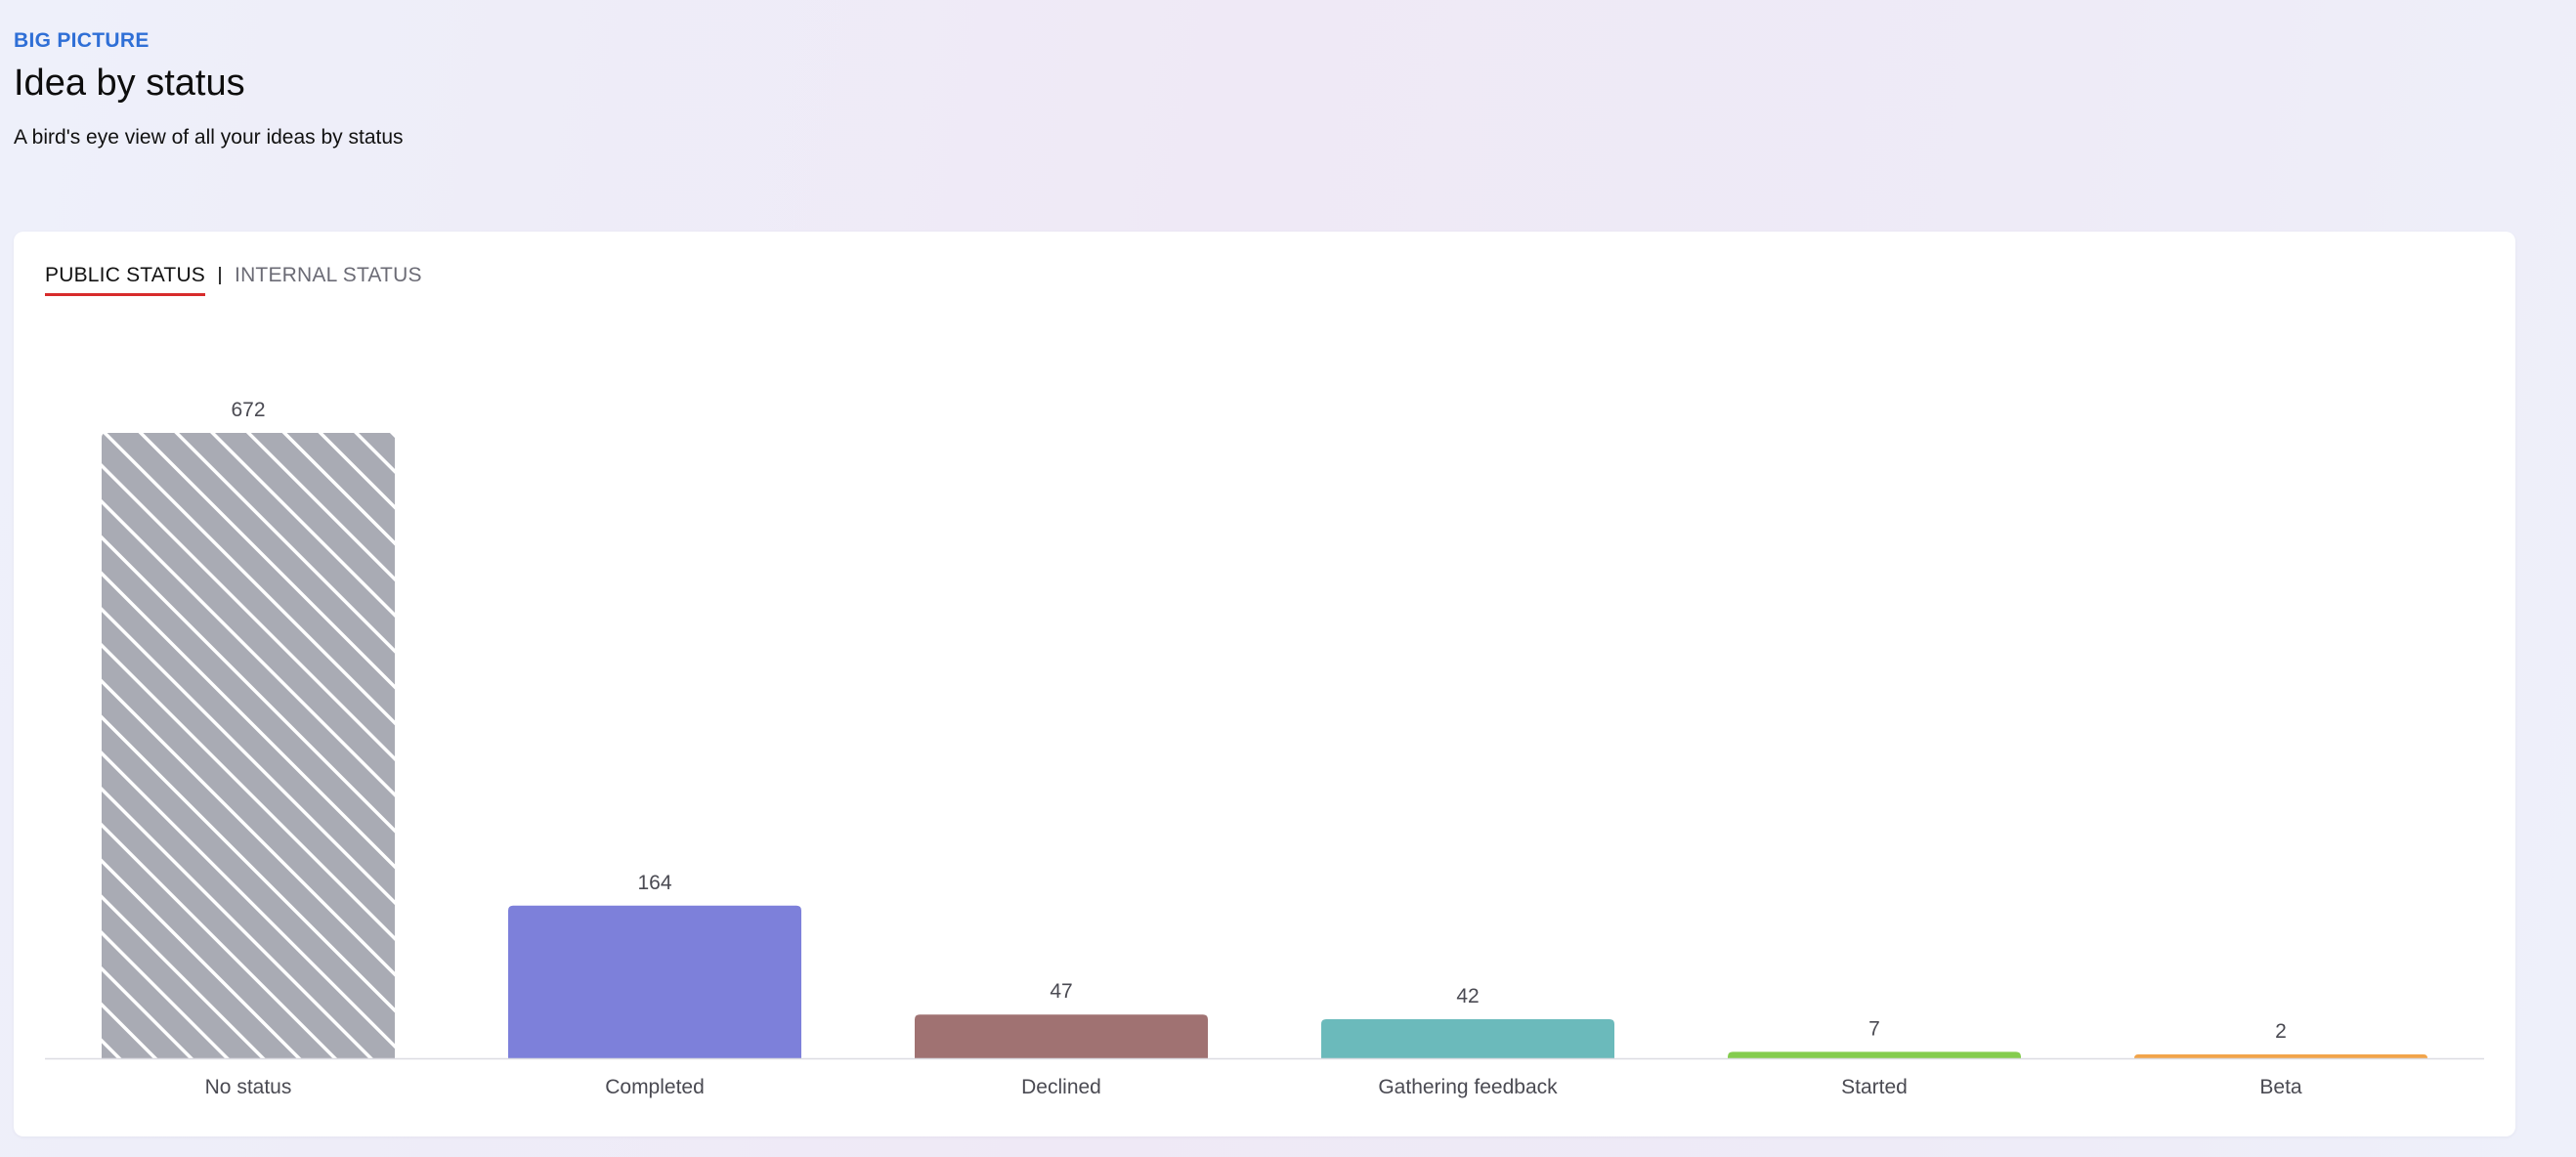 The height and width of the screenshot is (1157, 2576). What do you see at coordinates (125, 280) in the screenshot?
I see `tab-public-status: PUBLIC STATUS` at bounding box center [125, 280].